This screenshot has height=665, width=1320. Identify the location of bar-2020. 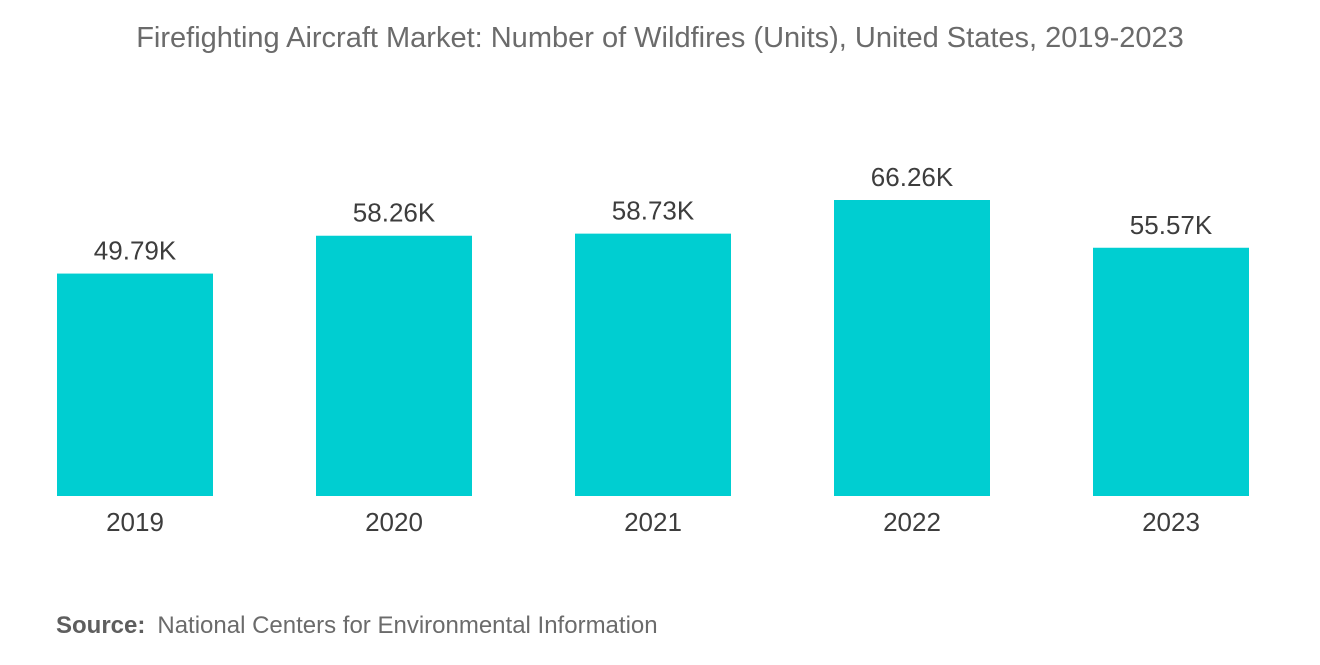
(394, 365).